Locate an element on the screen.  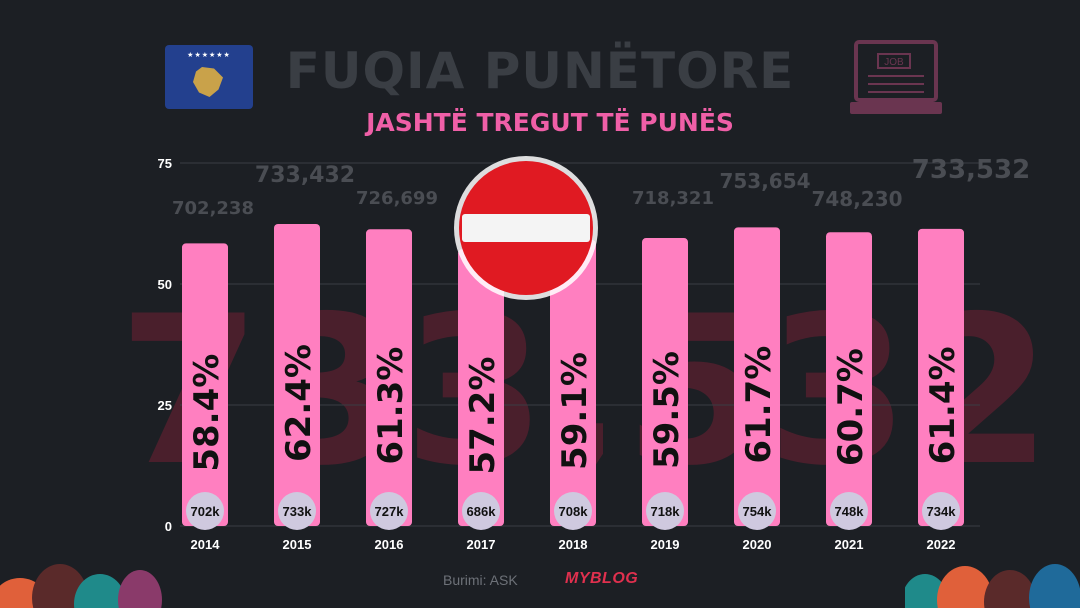
y-tick-label: 50 is located at coordinates (165, 284).